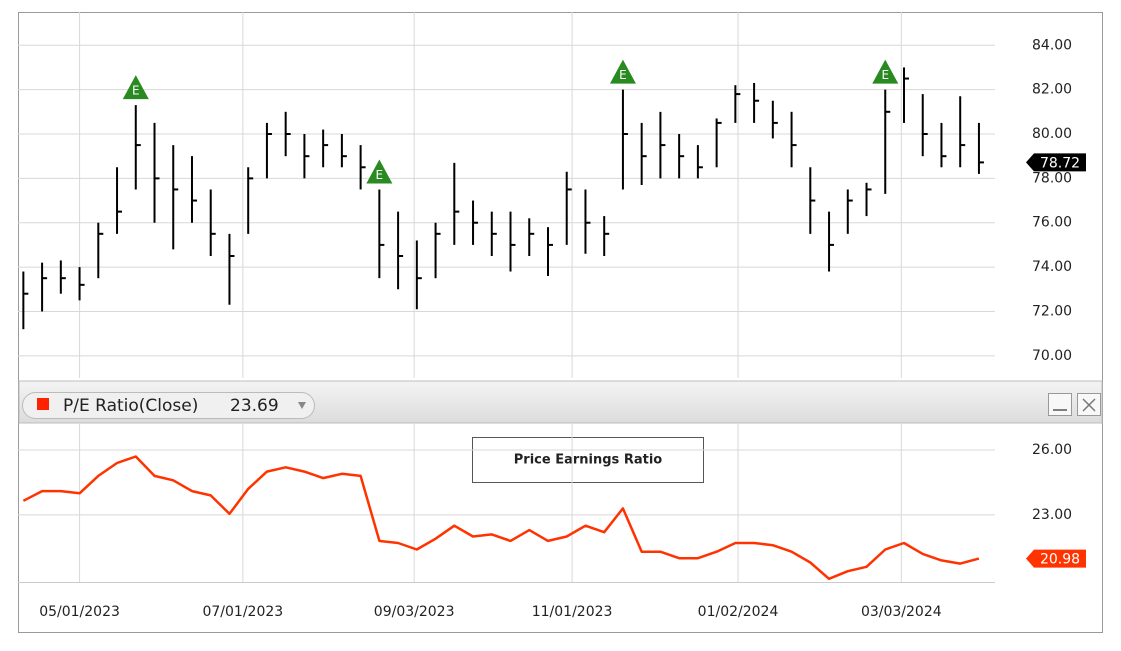 The image size is (1121, 651). I want to click on y-tick-label: 82.00, so click(1052, 90).